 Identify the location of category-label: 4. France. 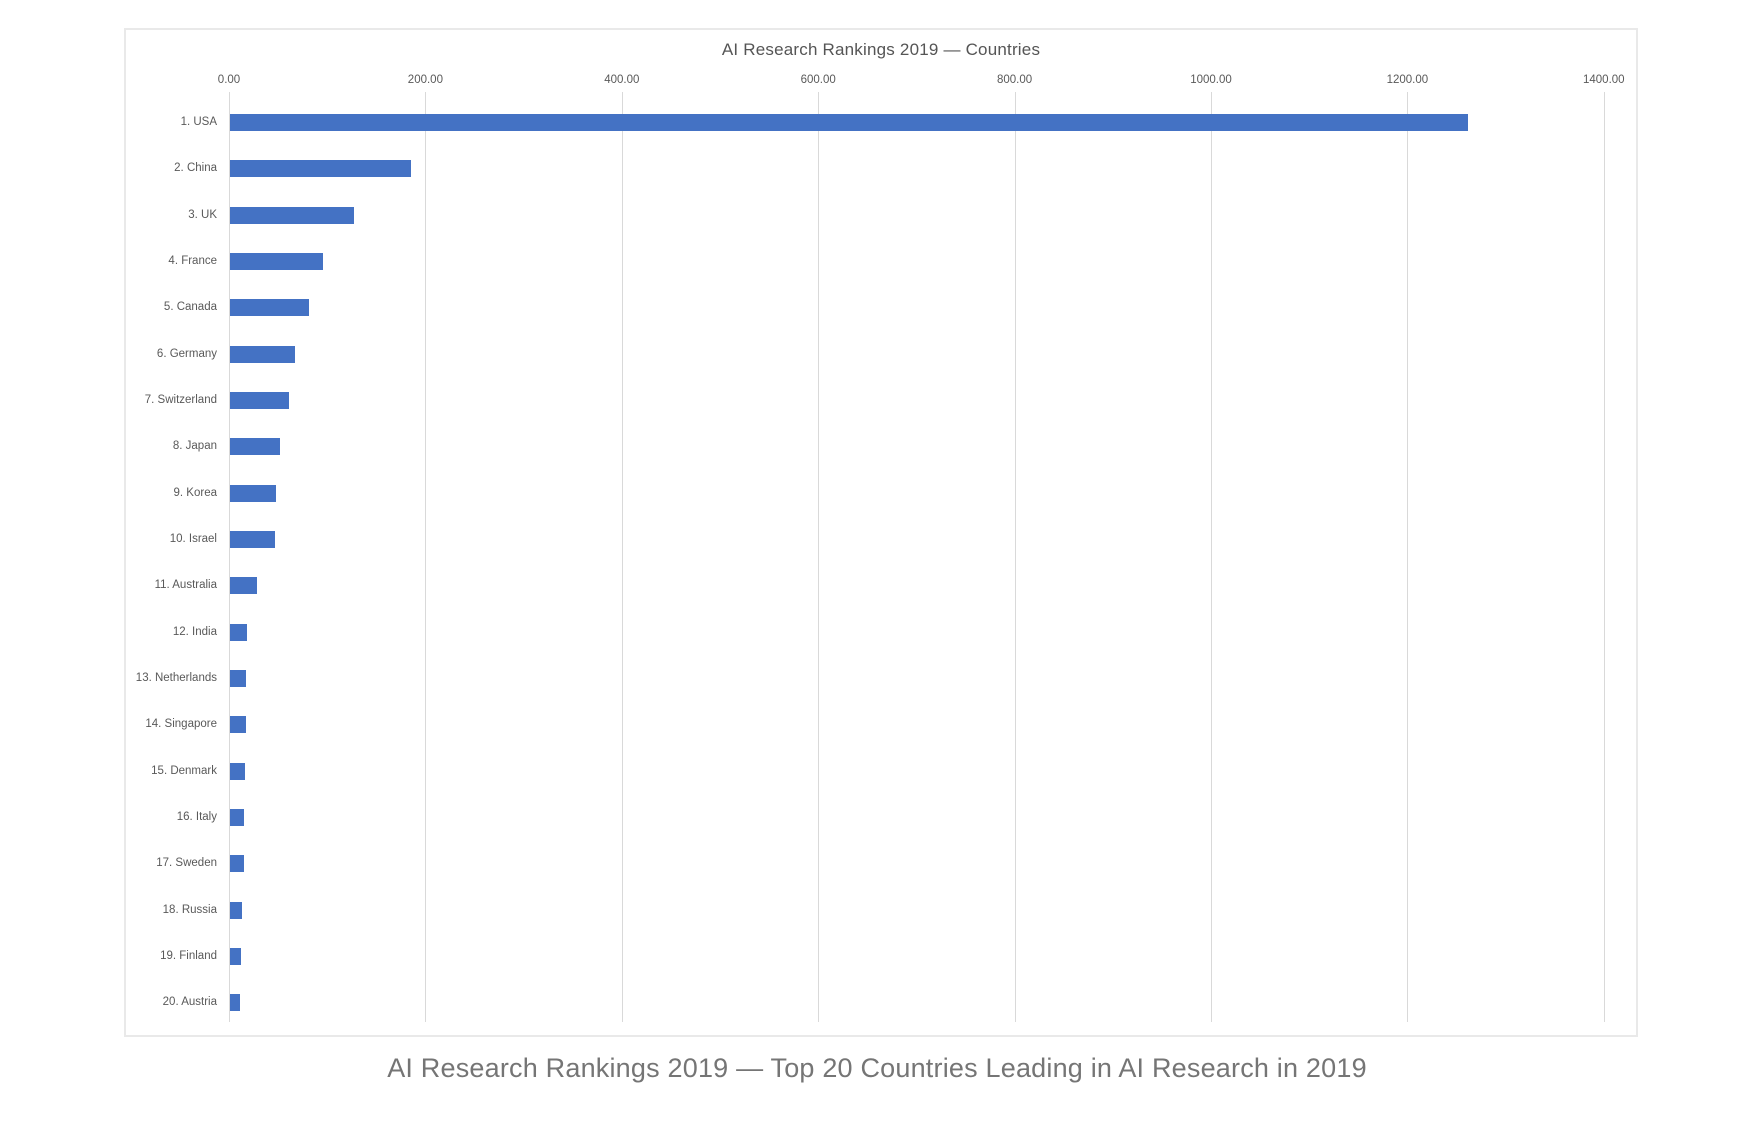
(192, 260).